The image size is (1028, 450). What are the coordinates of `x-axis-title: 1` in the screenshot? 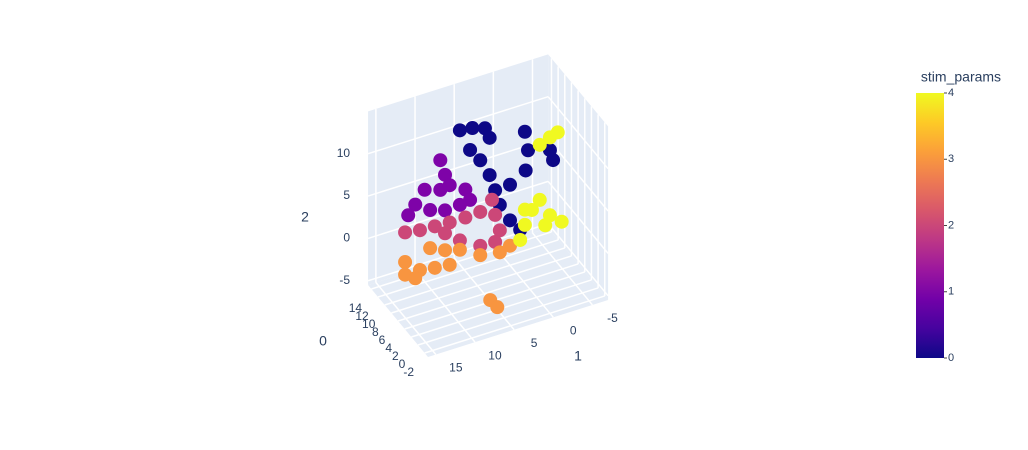 It's located at (578, 356).